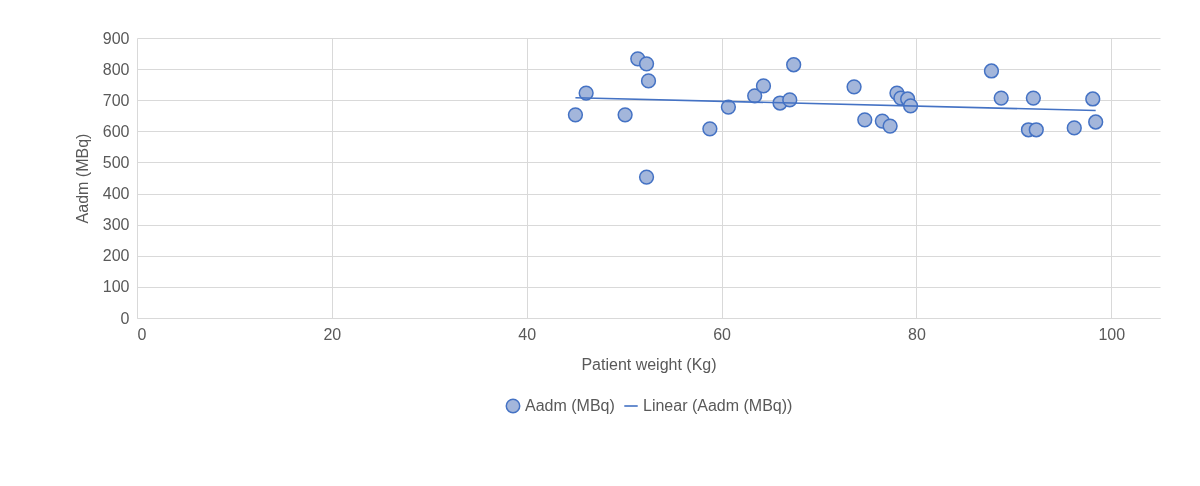  I want to click on x-tick-label: 80, so click(917, 334).